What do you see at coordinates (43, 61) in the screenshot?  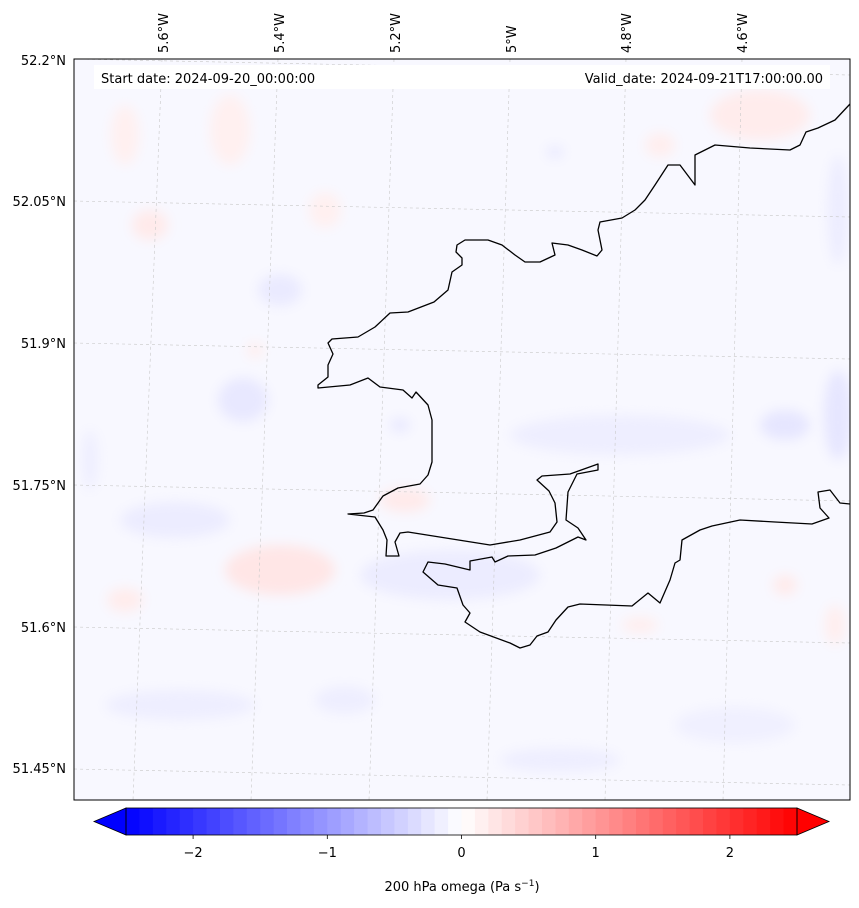 I see `lat-label: 52.2°N` at bounding box center [43, 61].